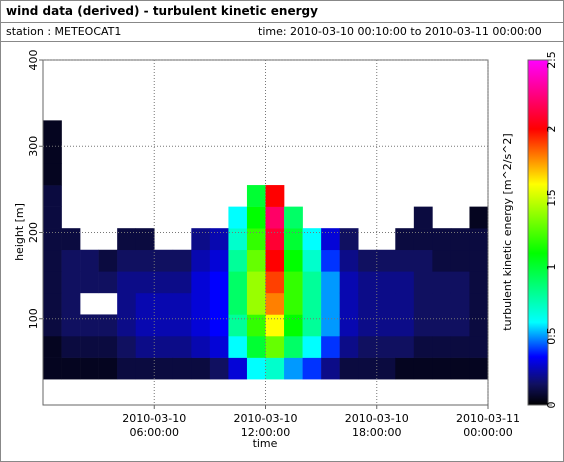  What do you see at coordinates (63, 31) in the screenshot?
I see `station: station : METEOCAT1` at bounding box center [63, 31].